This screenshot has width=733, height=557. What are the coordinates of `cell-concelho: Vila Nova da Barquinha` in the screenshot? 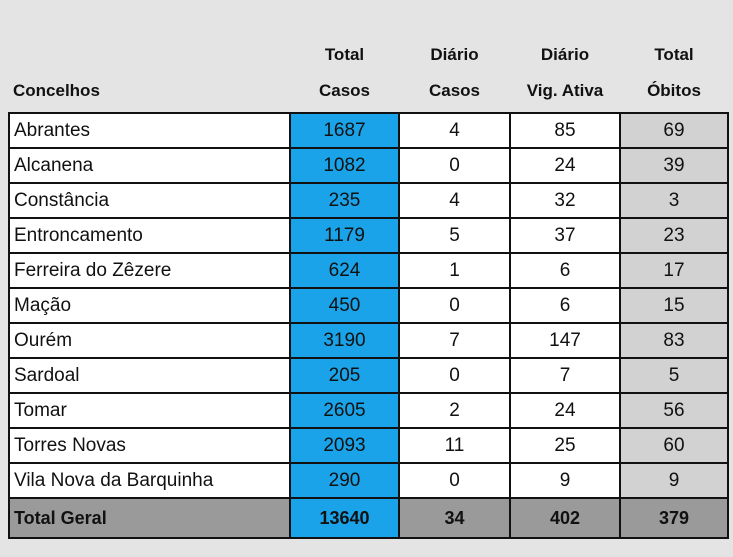 It's located at (149, 480).